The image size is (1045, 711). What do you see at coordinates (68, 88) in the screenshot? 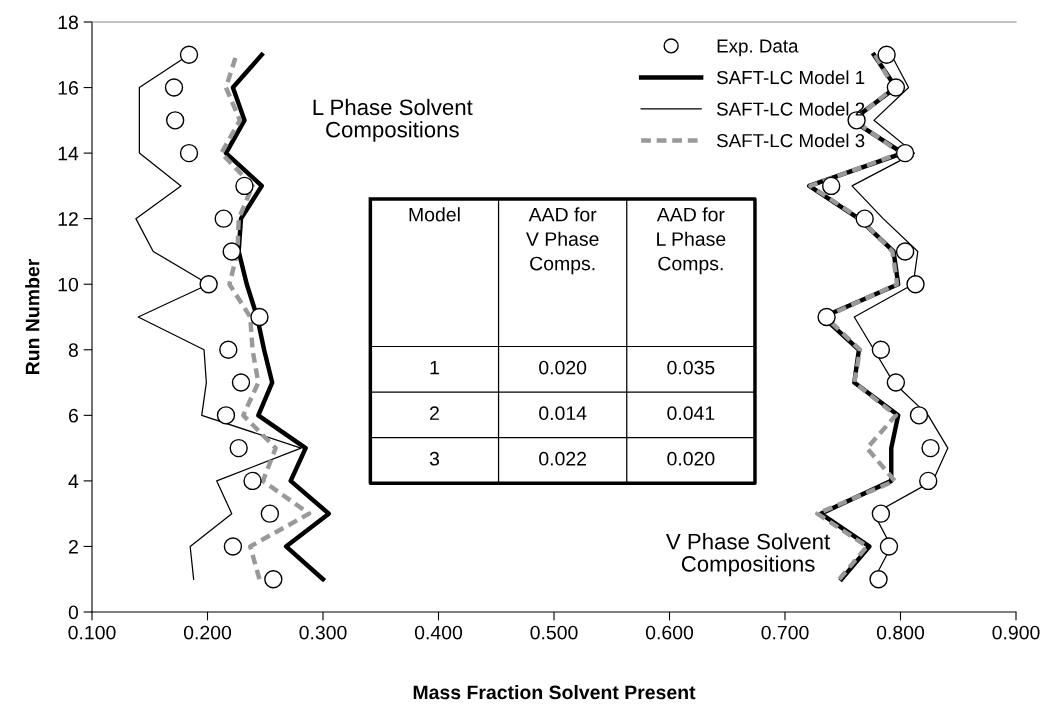
I see `y-tick-label: 16` at bounding box center [68, 88].